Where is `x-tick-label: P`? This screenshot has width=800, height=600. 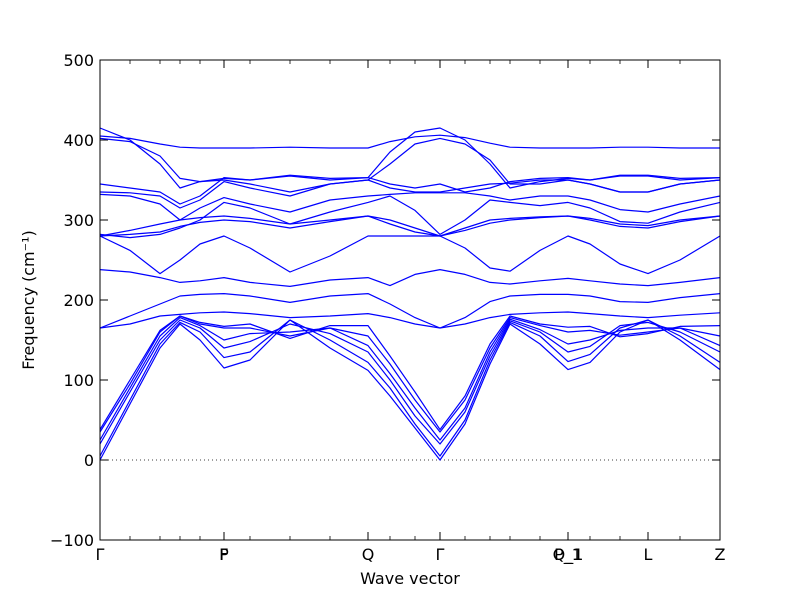
x-tick-label: P is located at coordinates (224, 554).